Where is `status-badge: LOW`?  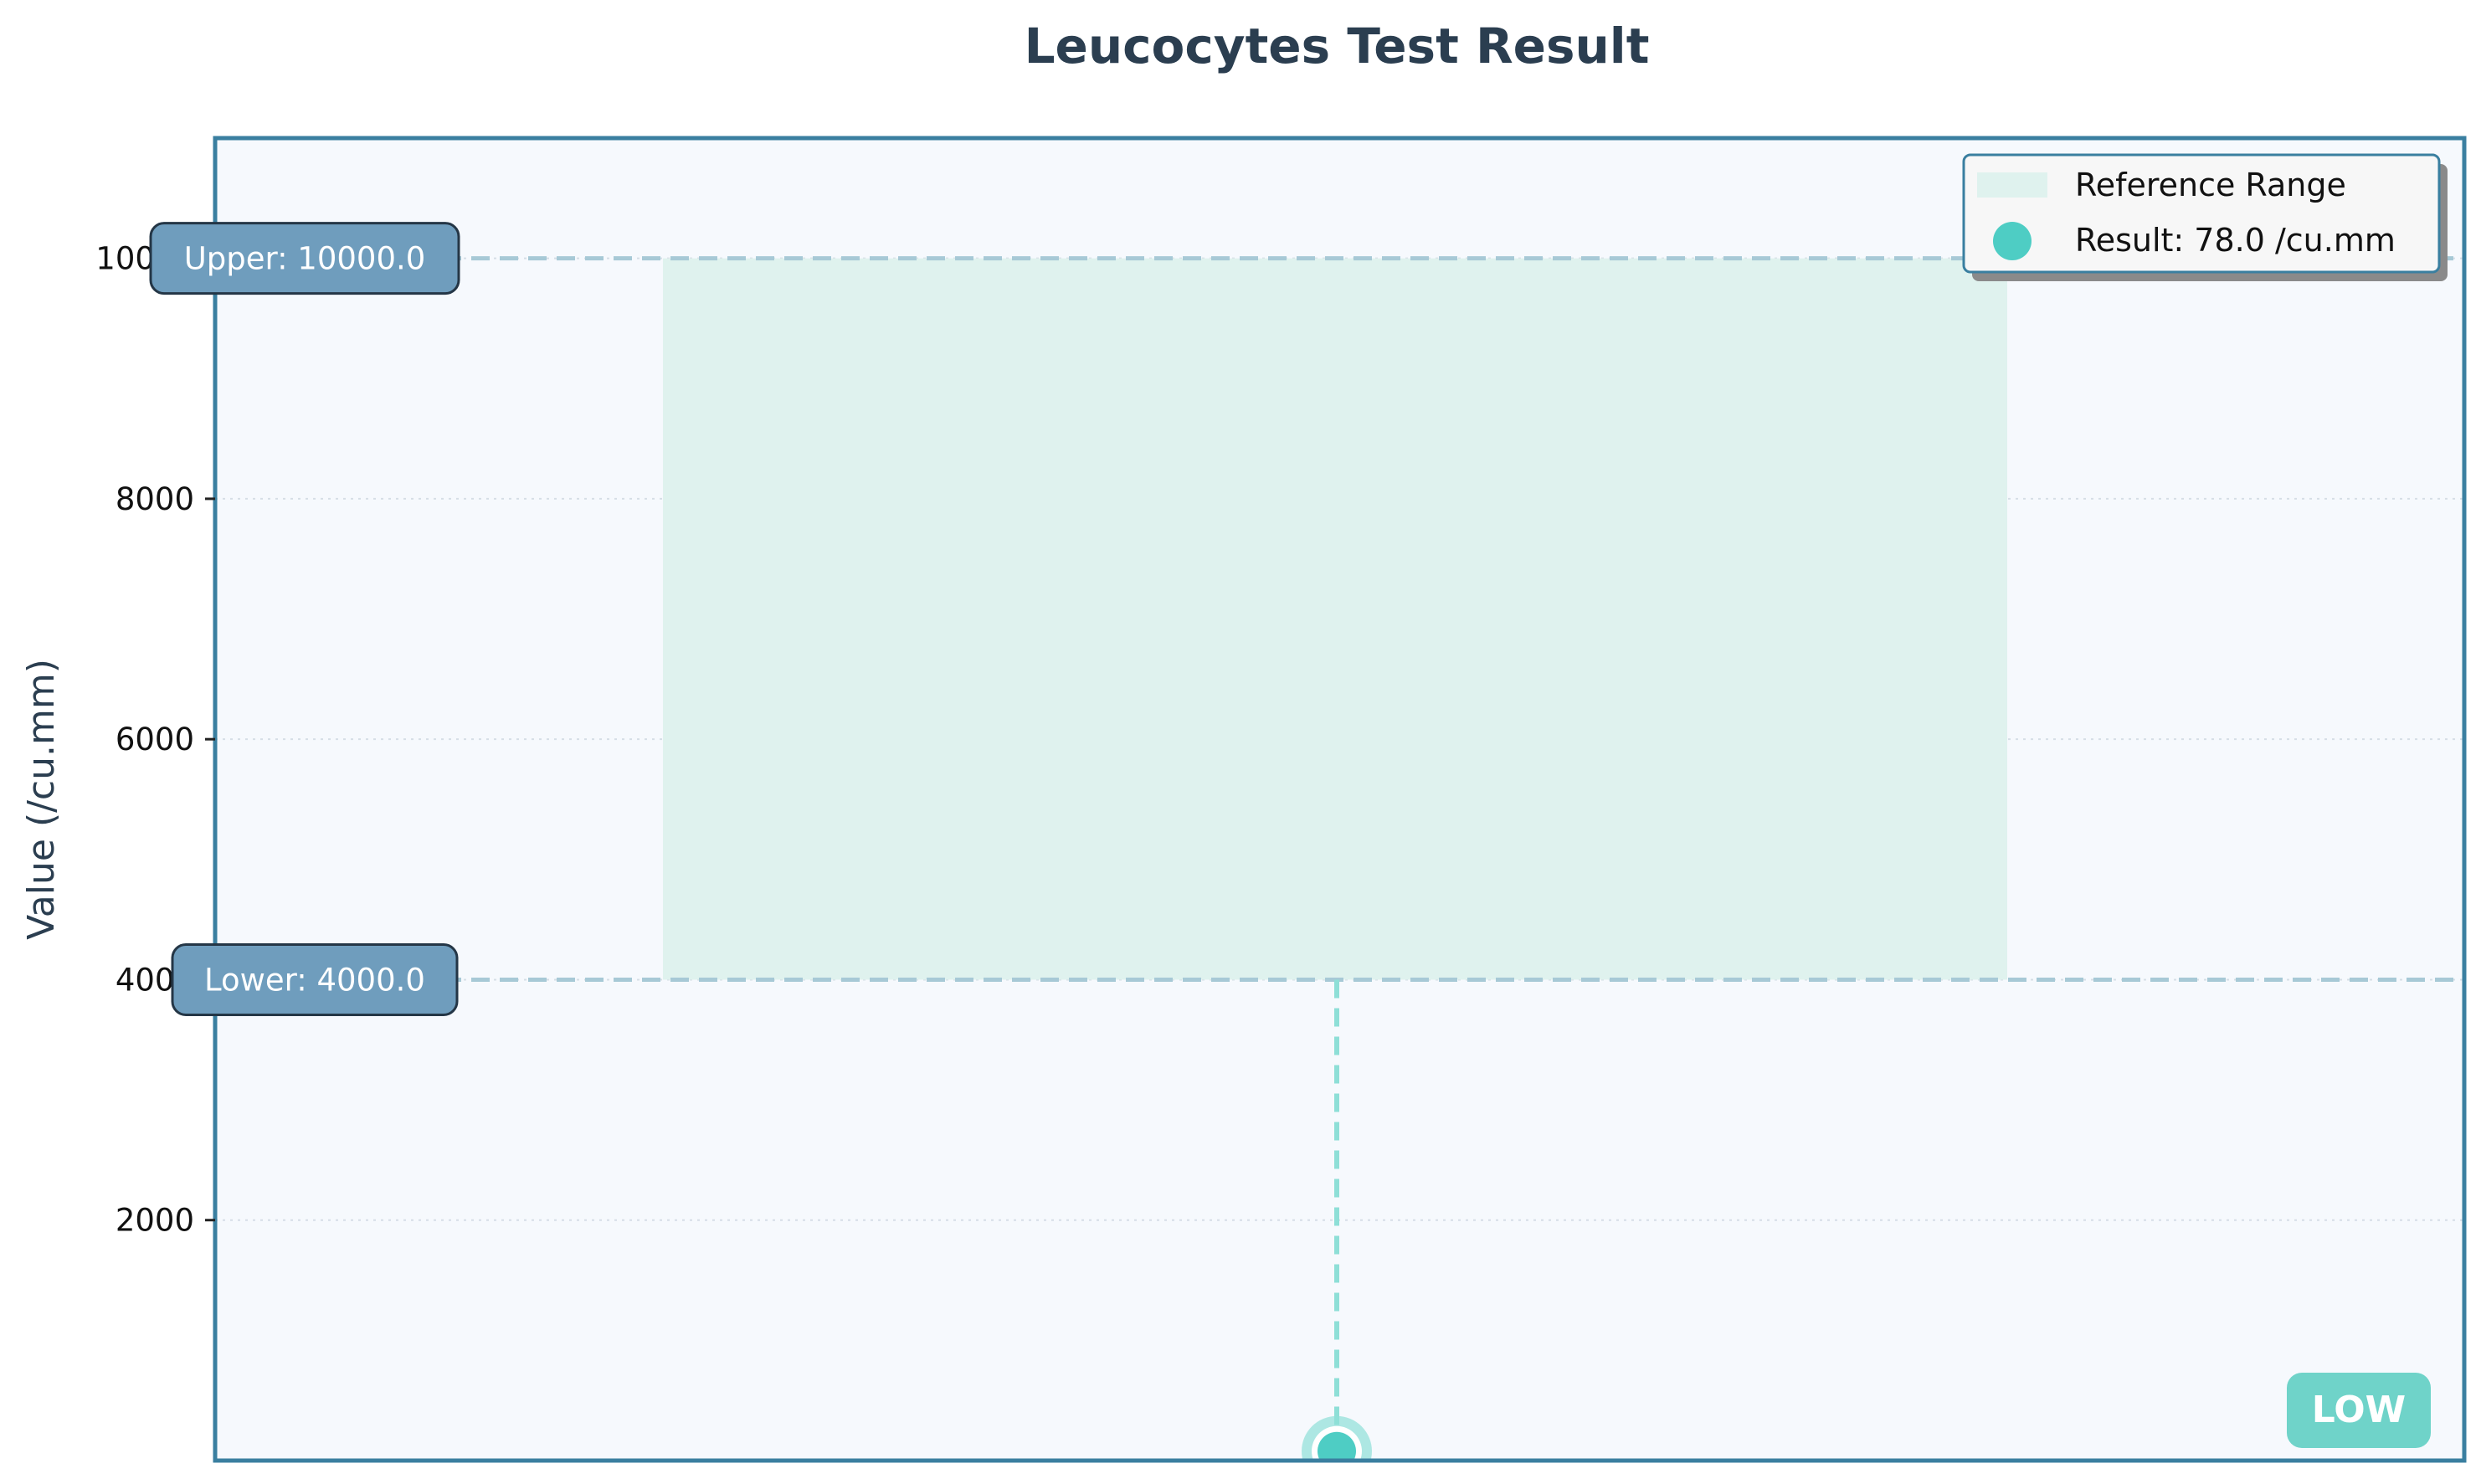
status-badge: LOW is located at coordinates (2359, 1411).